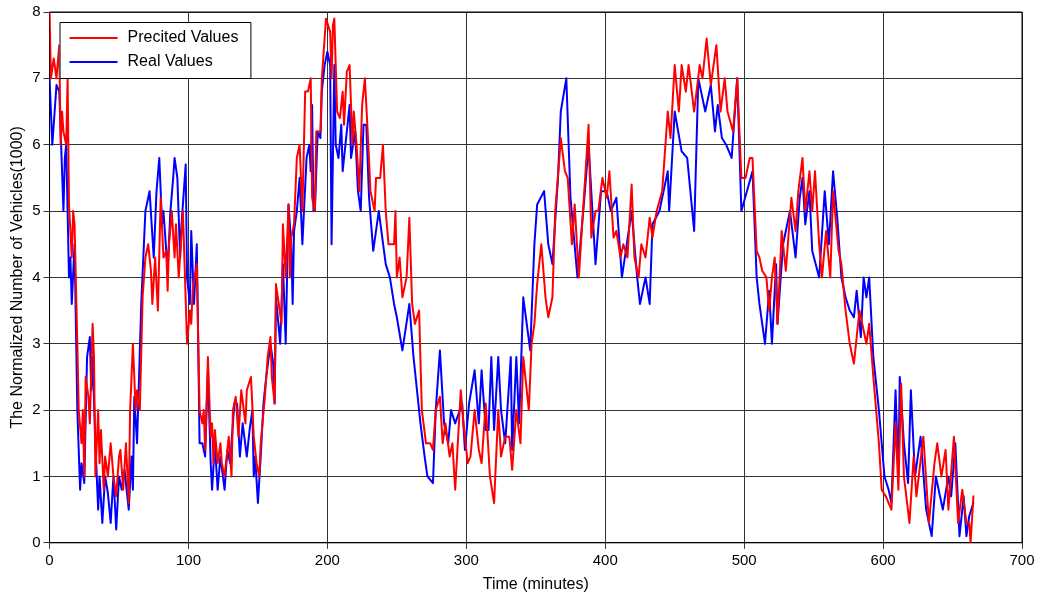  What do you see at coordinates (36, 409) in the screenshot?
I see `y-tick-label: 2` at bounding box center [36, 409].